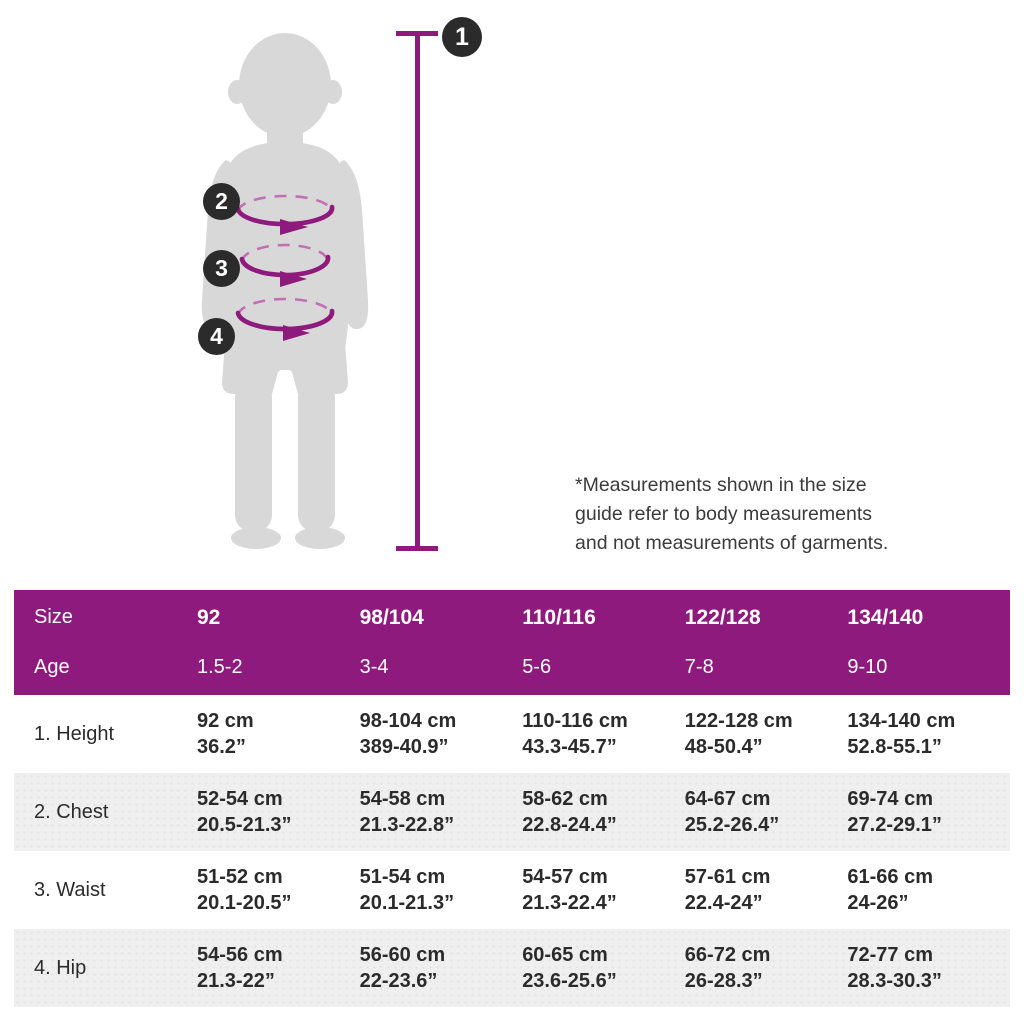 Image resolution: width=1024 pixels, height=1024 pixels. Describe the element at coordinates (441, 812) in the screenshot. I see `table-cell: 54-58 cm 21.3-22.8”` at that location.